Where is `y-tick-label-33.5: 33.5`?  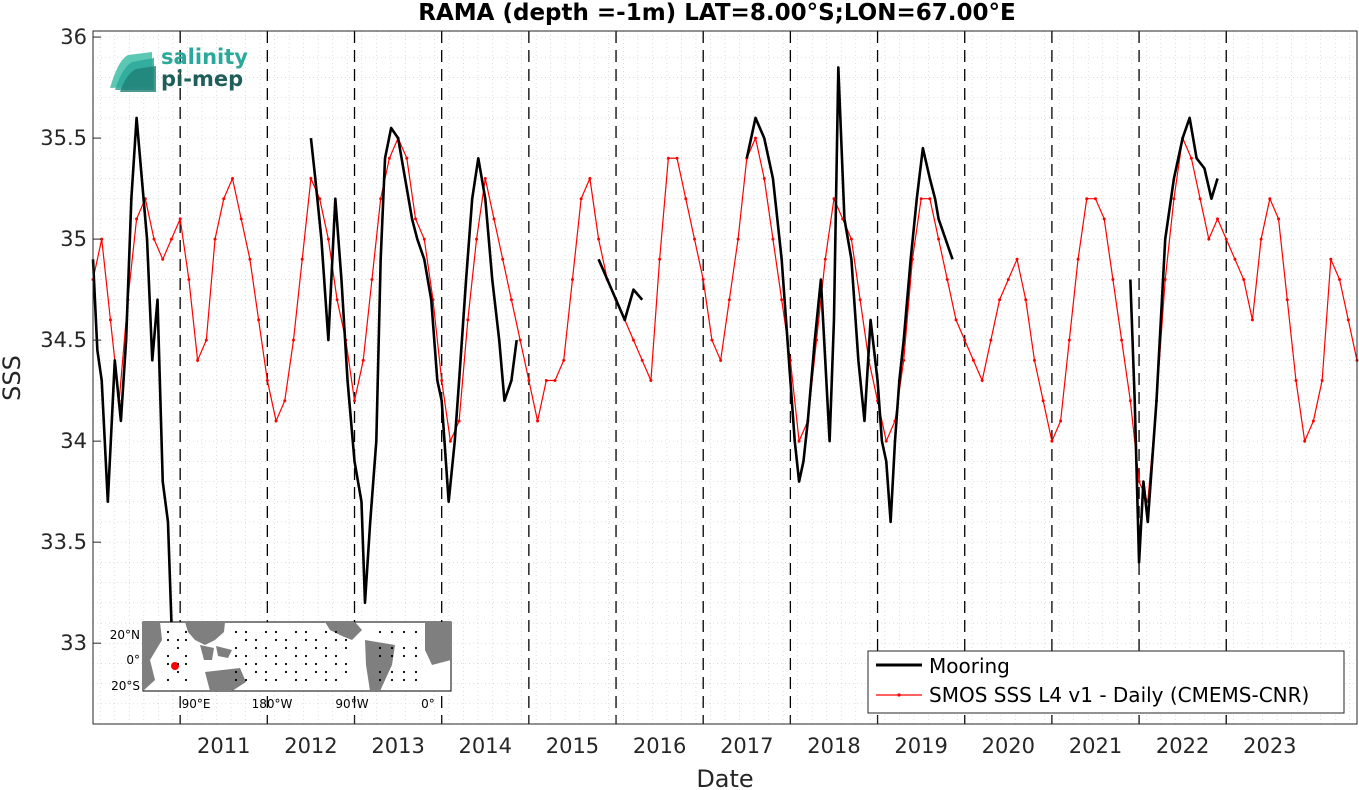
y-tick-label-33.5: 33.5 is located at coordinates (63, 542).